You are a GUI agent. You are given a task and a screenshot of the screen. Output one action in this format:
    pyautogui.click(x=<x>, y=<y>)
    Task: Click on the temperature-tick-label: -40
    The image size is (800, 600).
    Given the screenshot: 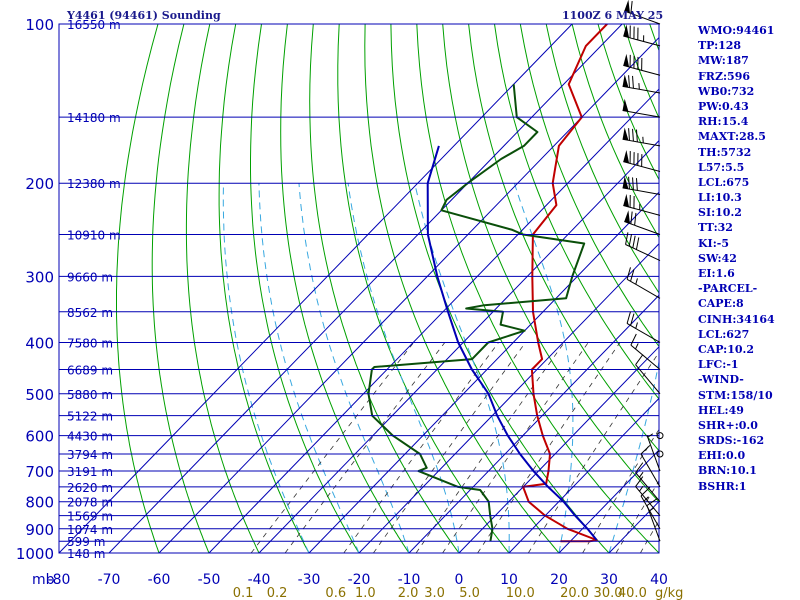 What is the action you would take?
    pyautogui.click(x=259, y=580)
    